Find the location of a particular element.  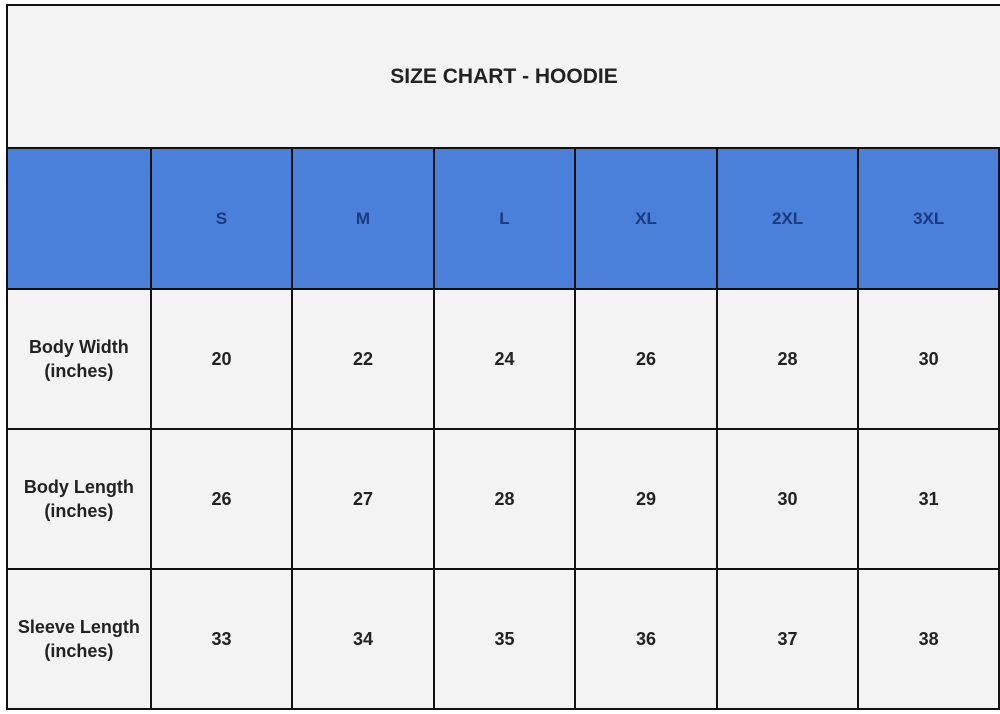

measurement-name: Sleeve Length is located at coordinates (78, 627).